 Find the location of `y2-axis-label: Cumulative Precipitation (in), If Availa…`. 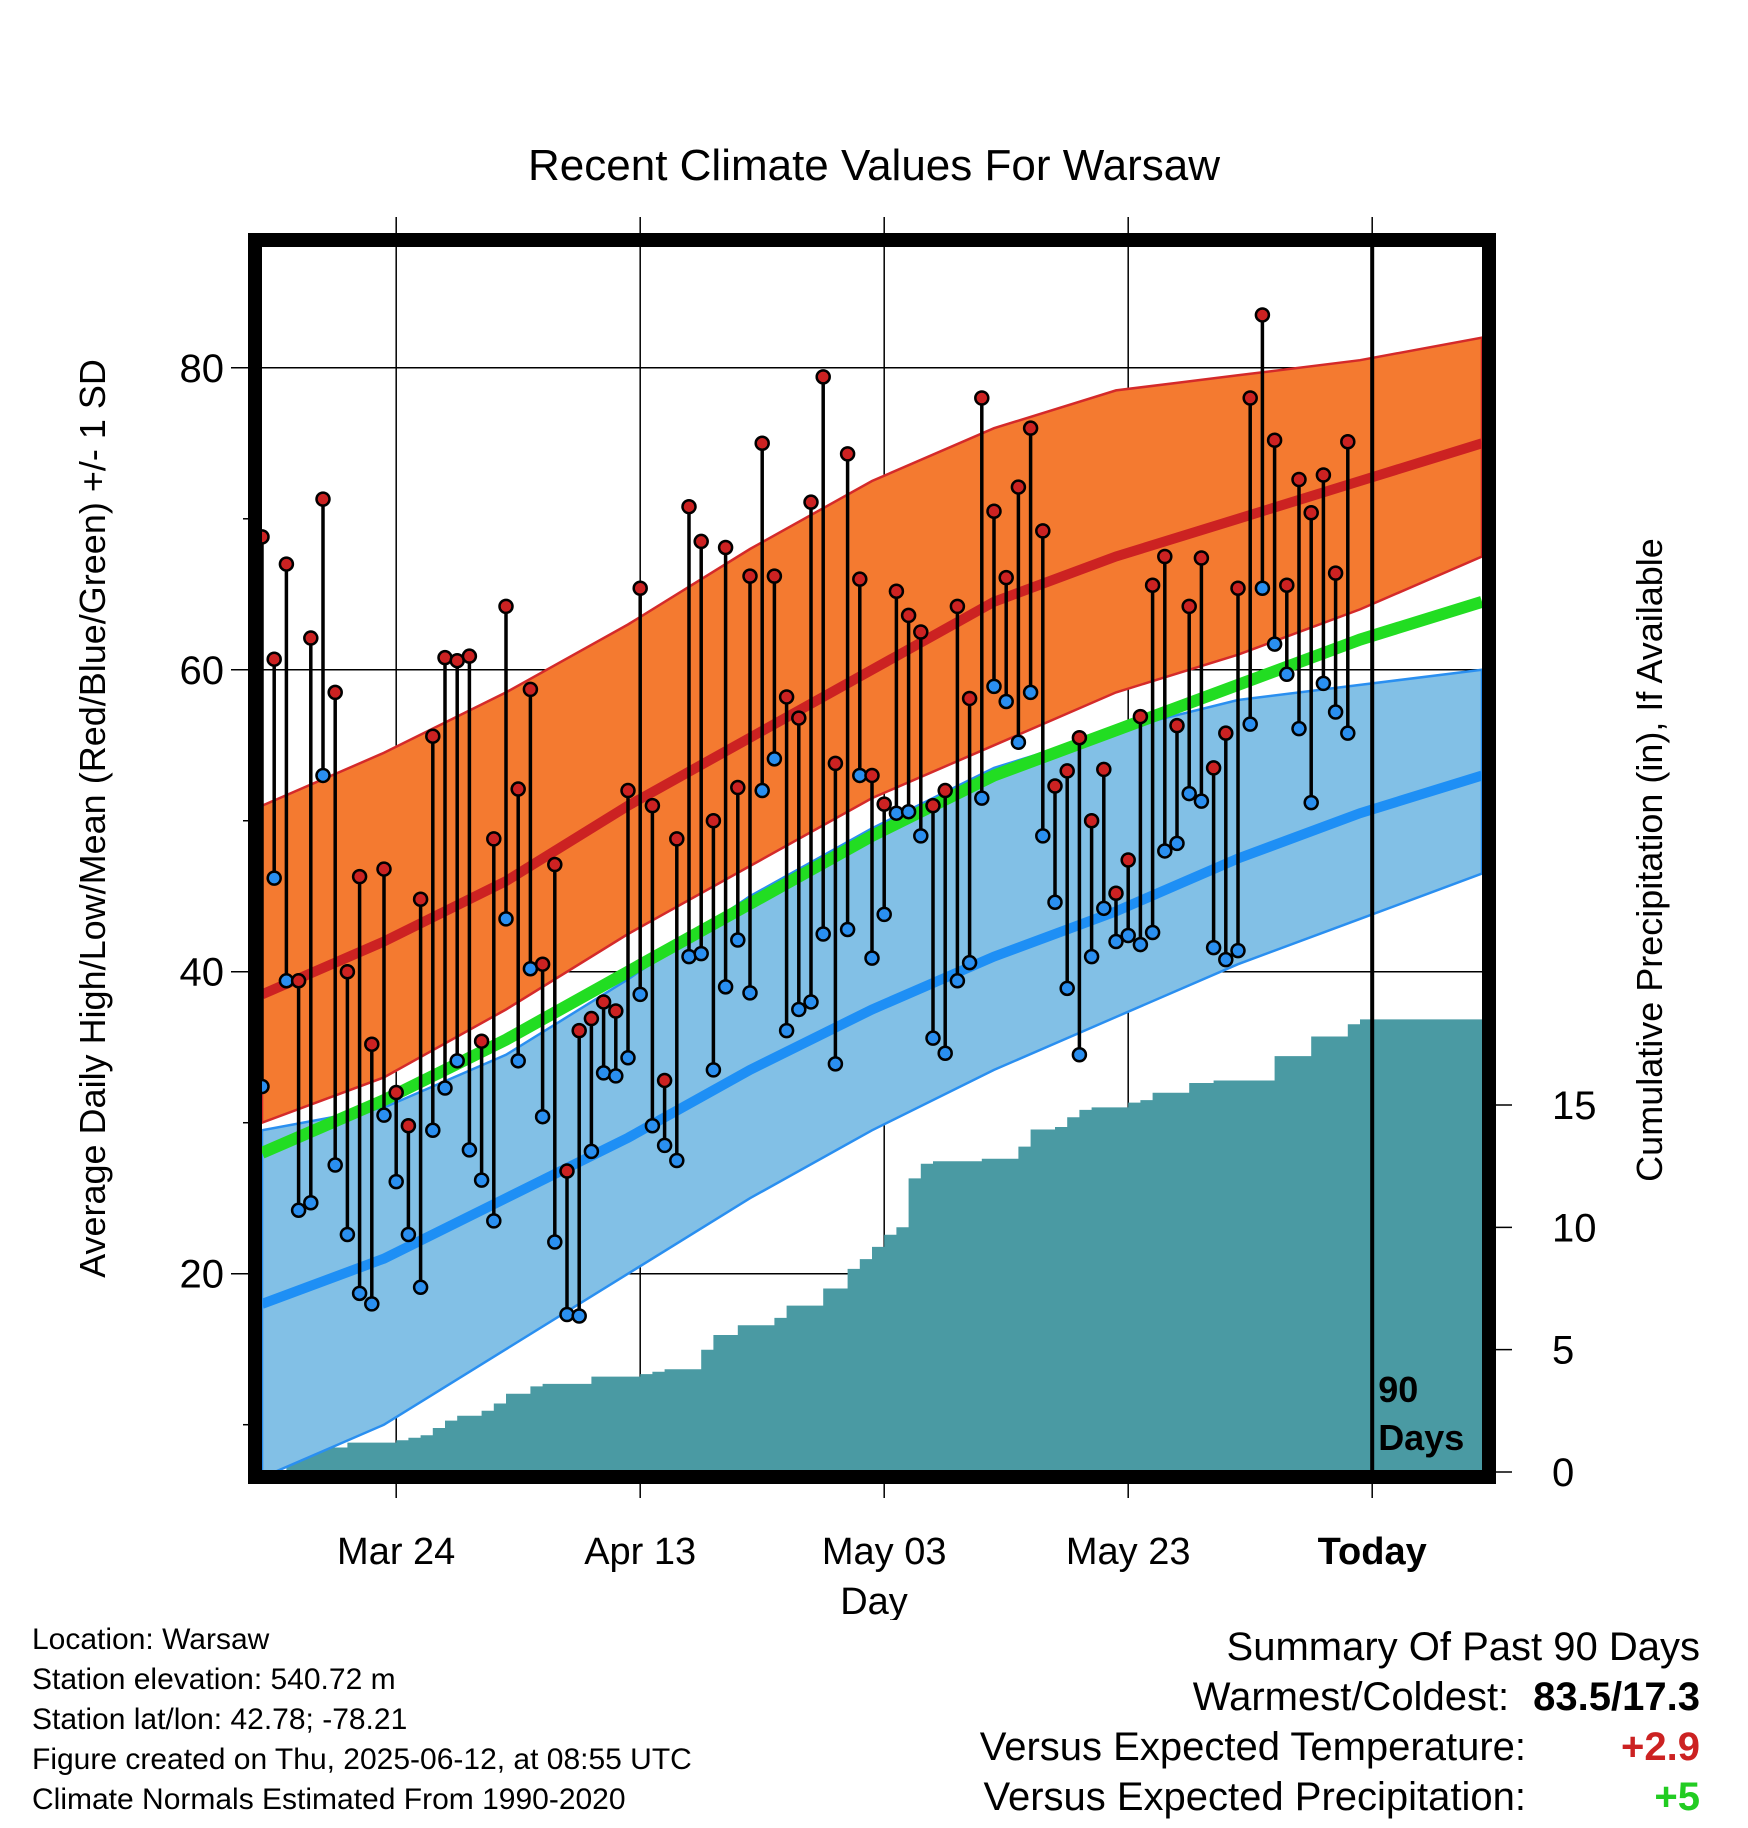

y2-axis-label: Cumulative Precipitation (in), If Availa… is located at coordinates (1649, 860).